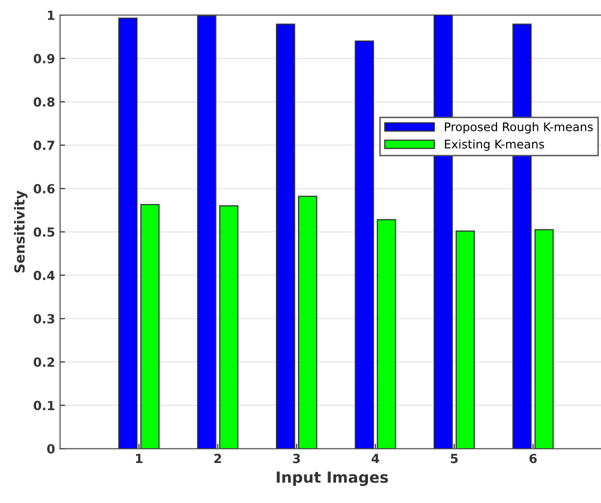 The width and height of the screenshot is (601, 503). What do you see at coordinates (44, 145) in the screenshot?
I see `y-tick-label: 0.7` at bounding box center [44, 145].